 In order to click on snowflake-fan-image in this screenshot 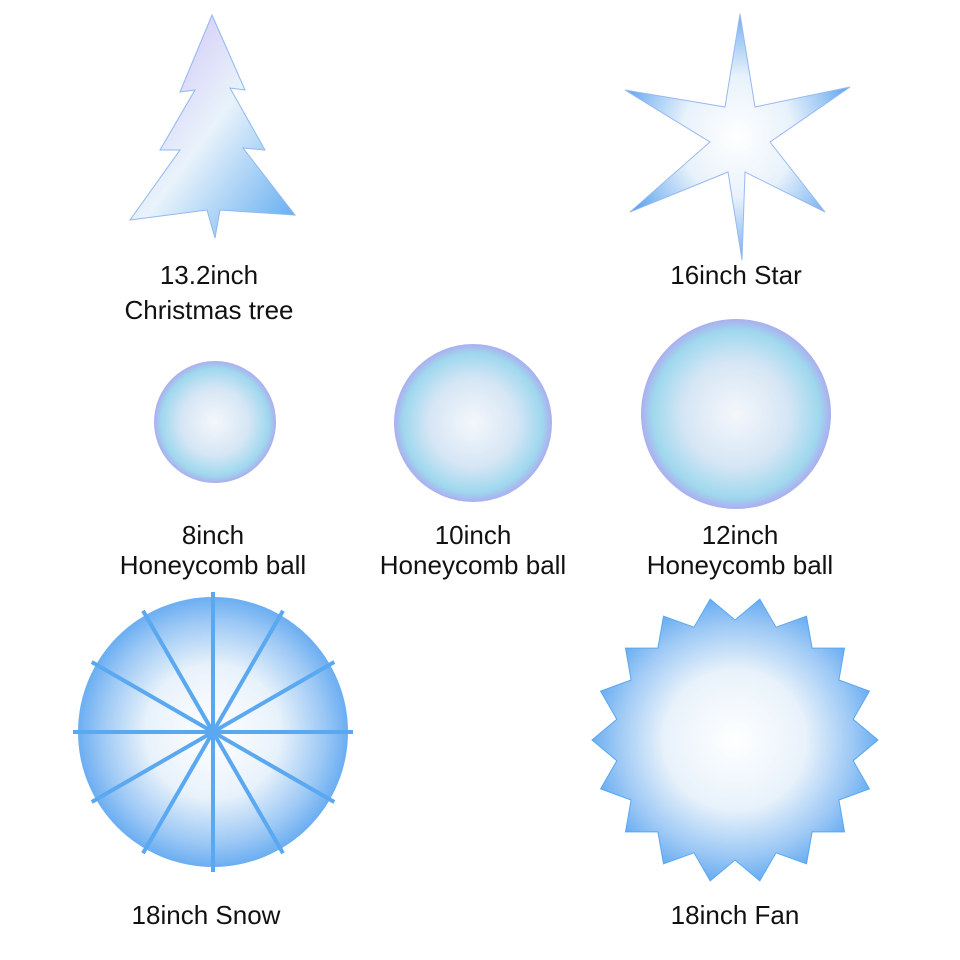, I will do `click(213, 732)`.